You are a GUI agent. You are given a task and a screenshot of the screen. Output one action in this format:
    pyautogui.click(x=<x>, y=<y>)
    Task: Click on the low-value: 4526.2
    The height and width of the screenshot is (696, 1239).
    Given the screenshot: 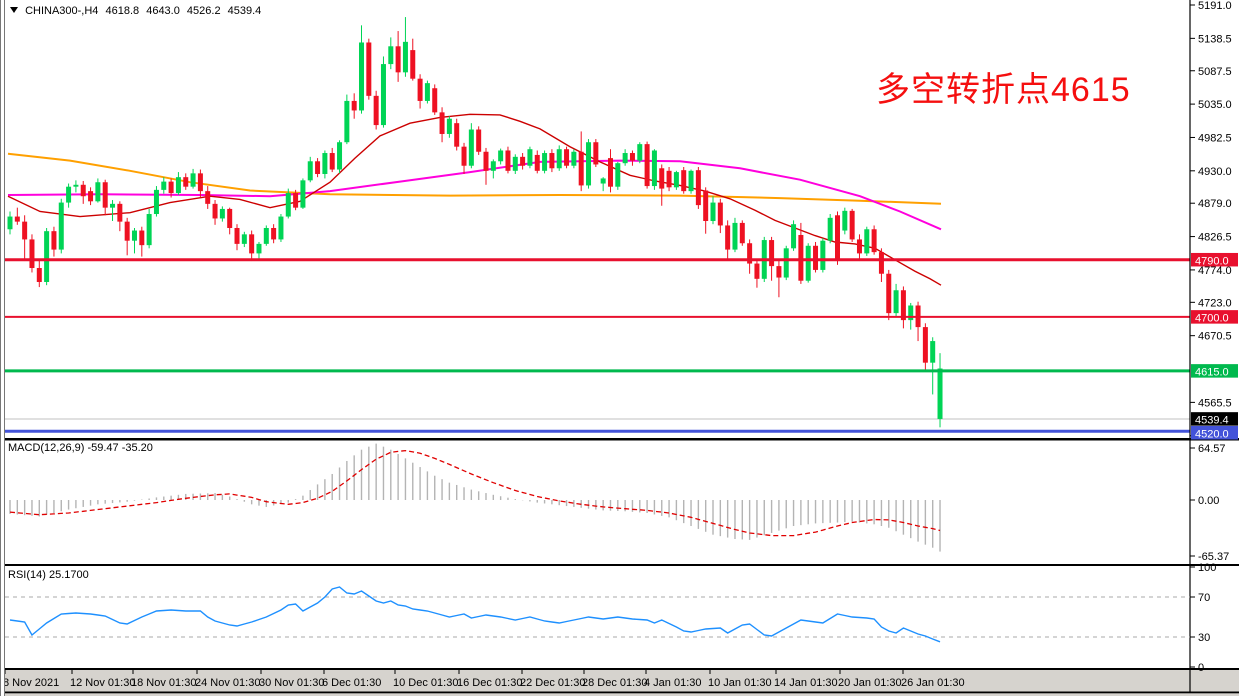 What is the action you would take?
    pyautogui.click(x=203, y=11)
    